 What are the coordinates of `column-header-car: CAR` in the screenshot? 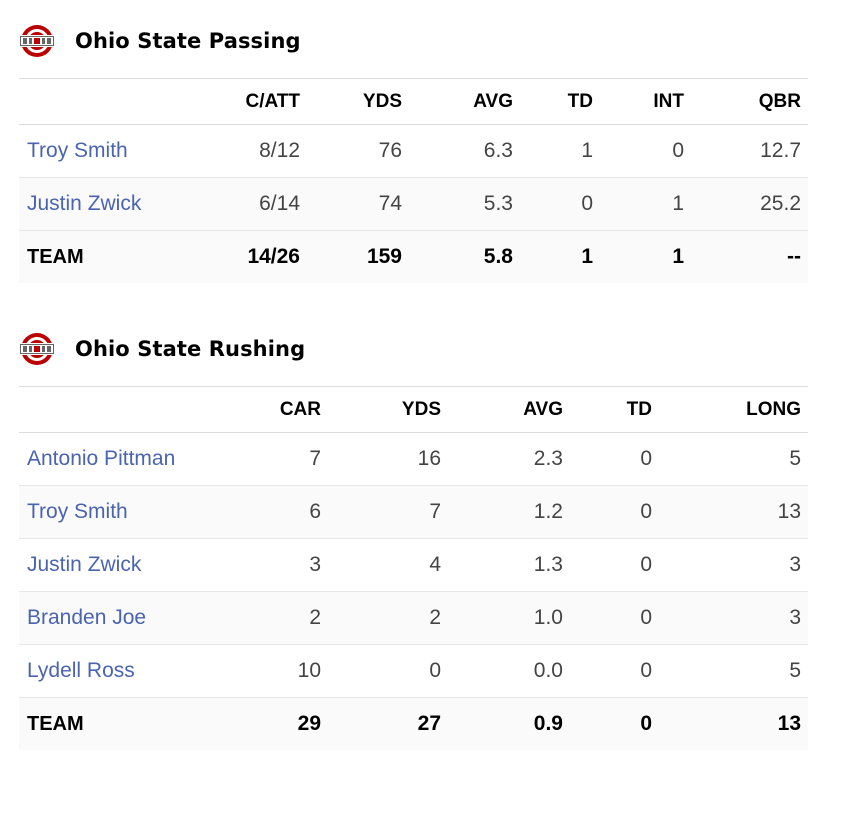 It's located at (271, 410).